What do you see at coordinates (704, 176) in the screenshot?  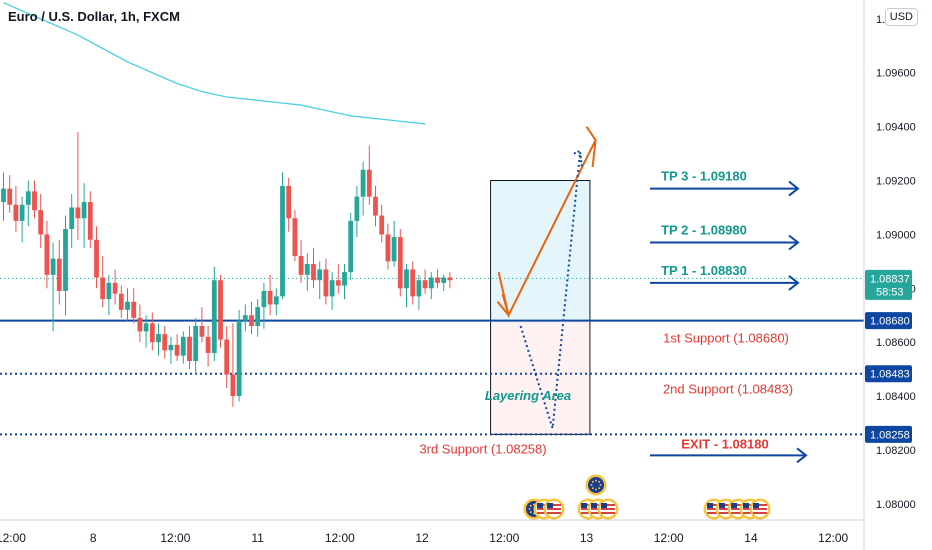 I see `tp3-label: TP 3 - 1.09180` at bounding box center [704, 176].